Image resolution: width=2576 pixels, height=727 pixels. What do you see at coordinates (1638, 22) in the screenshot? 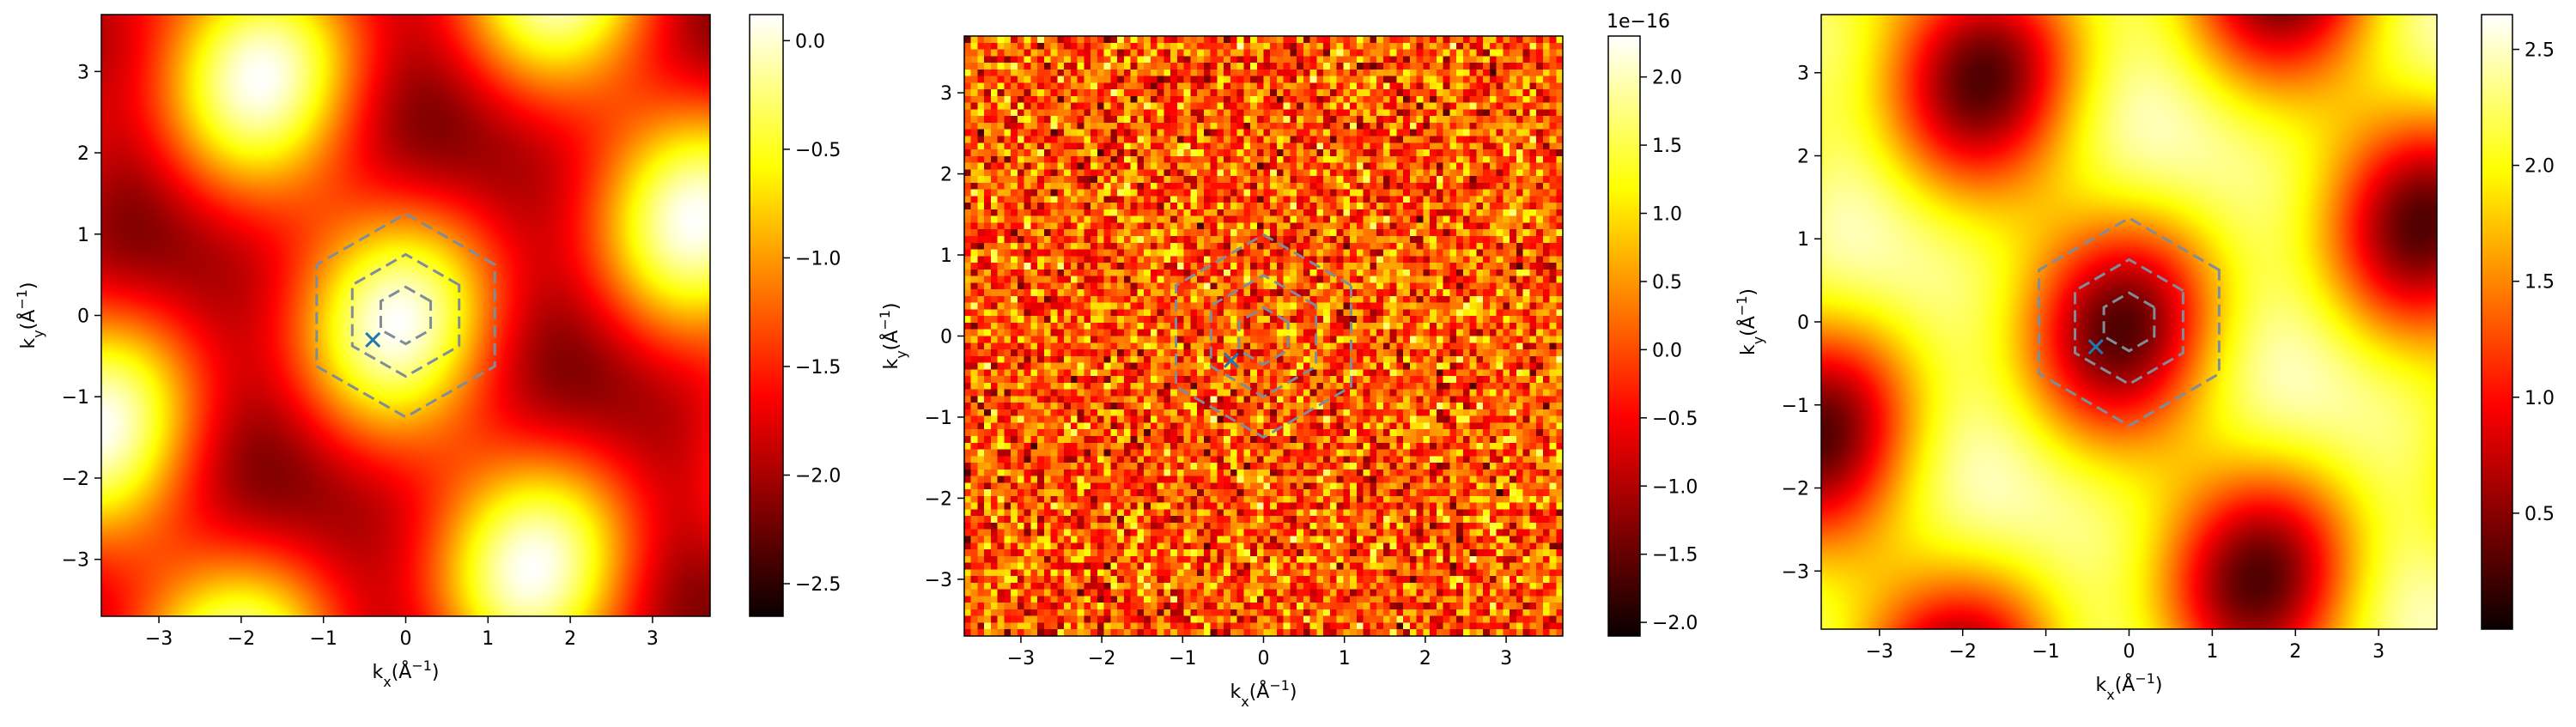
I see `colorbar-offset-label: 1e−16` at bounding box center [1638, 22].